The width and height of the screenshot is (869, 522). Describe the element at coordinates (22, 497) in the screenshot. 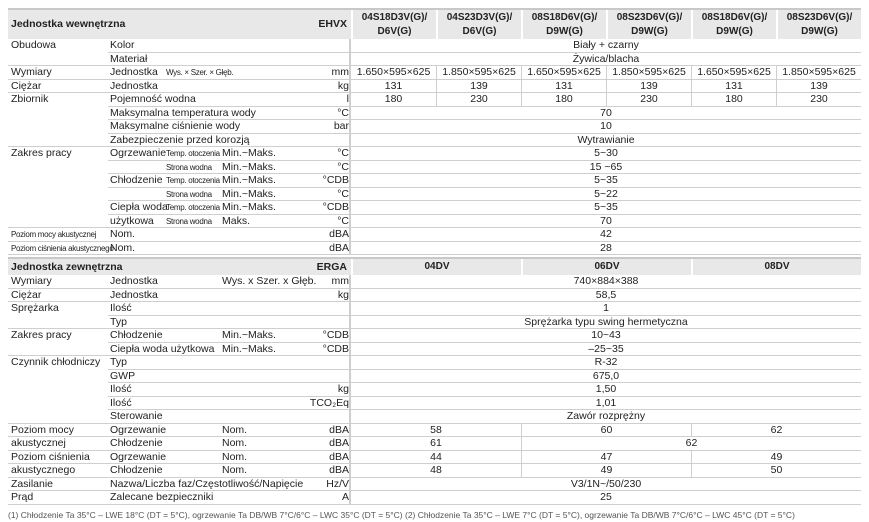

I see `row-label: Prąd` at that location.